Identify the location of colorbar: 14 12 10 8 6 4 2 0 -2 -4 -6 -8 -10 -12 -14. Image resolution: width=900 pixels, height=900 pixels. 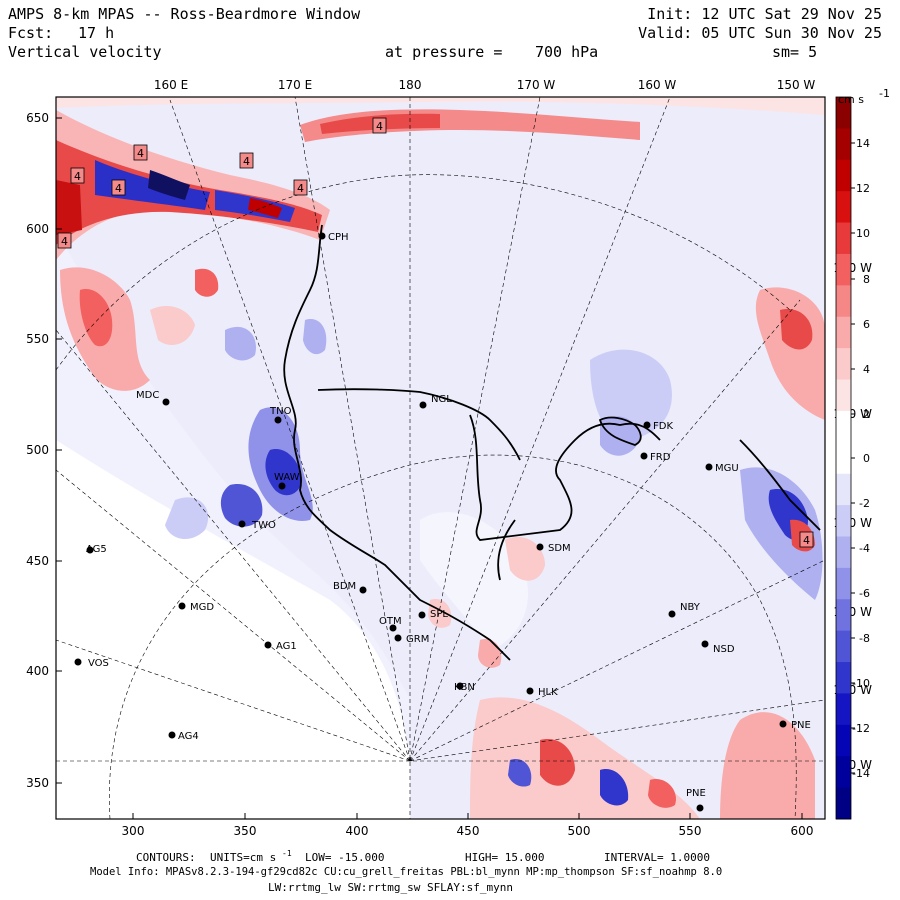
(852, 458).